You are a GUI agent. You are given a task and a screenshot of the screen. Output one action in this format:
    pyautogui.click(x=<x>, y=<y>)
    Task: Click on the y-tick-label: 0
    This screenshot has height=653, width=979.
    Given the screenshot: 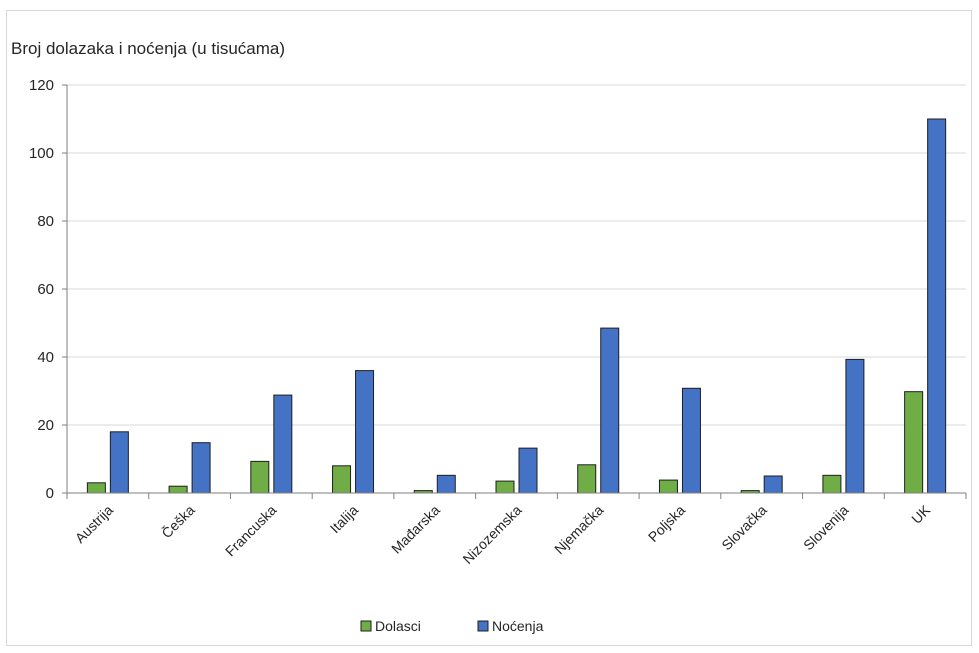 What is the action you would take?
    pyautogui.click(x=50, y=493)
    